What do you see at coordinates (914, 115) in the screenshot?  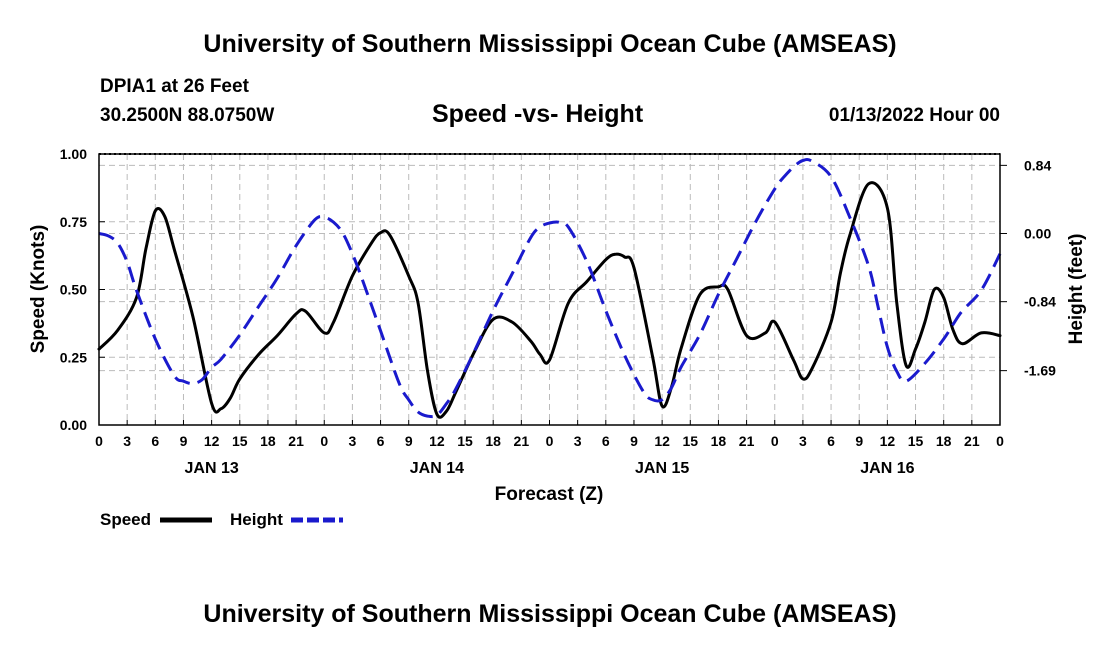 I see `forecast-timestamp: 01/13/2022 Hour 00` at bounding box center [914, 115].